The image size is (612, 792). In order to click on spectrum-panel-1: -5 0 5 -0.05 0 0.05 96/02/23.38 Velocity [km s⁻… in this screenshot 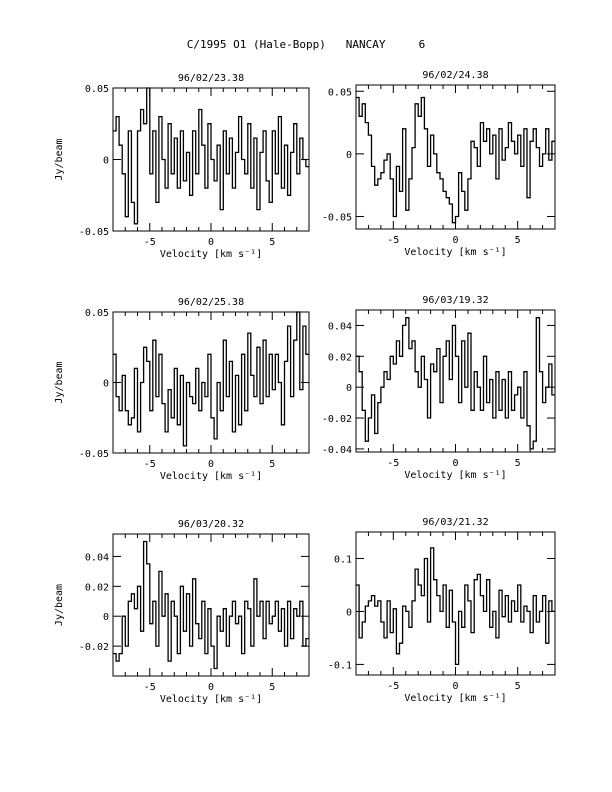, I will do `click(182, 166)`.